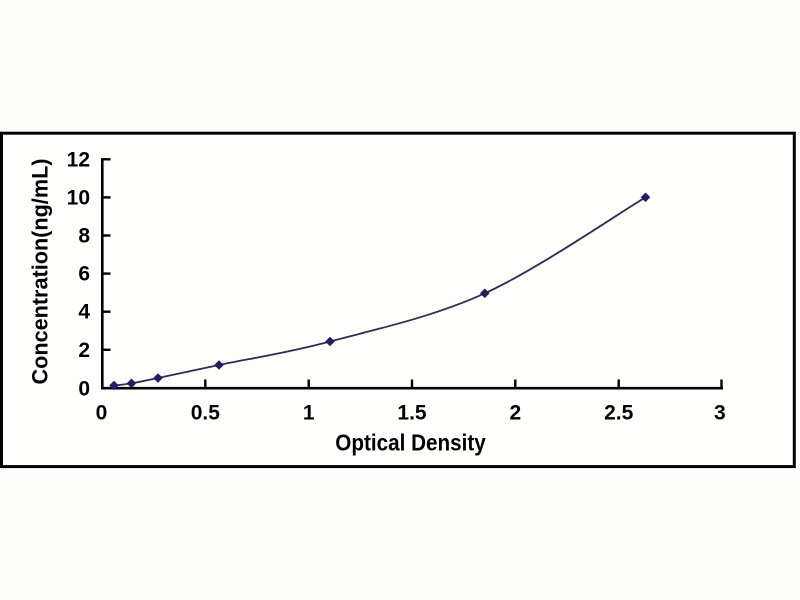 The image size is (800, 600). I want to click on svg-text: 0.5, so click(206, 413).